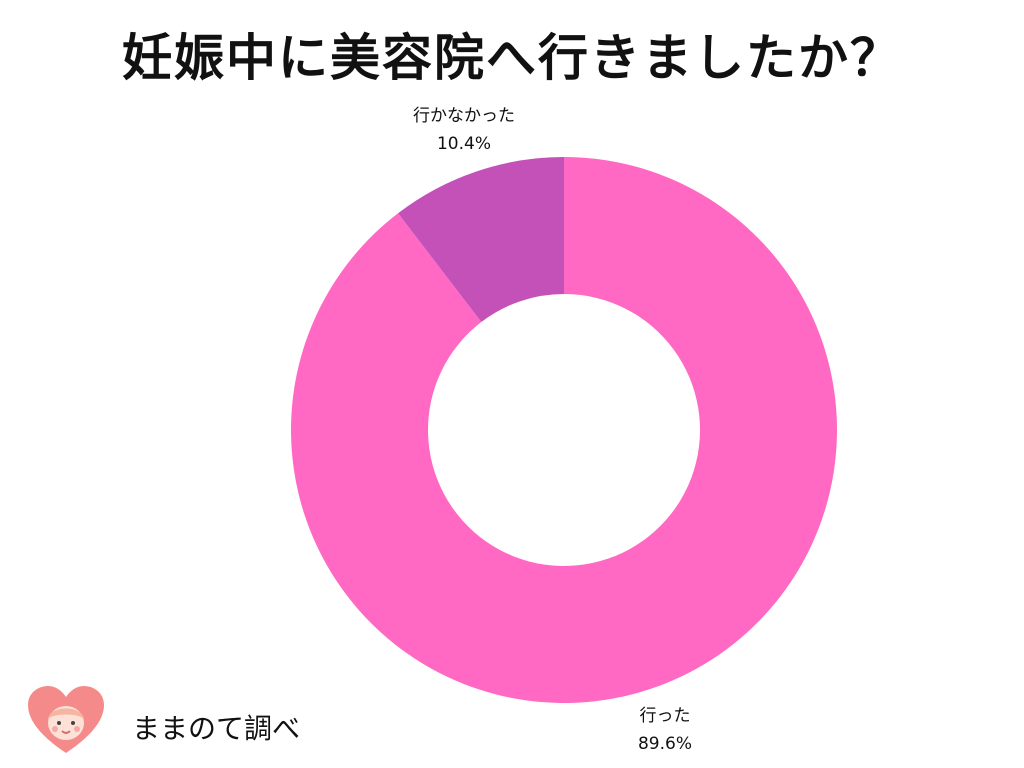 The image size is (1024, 768). Describe the element at coordinates (464, 130) in the screenshot. I see `slice-label-not-went: 行かなかった 10.4%` at that location.